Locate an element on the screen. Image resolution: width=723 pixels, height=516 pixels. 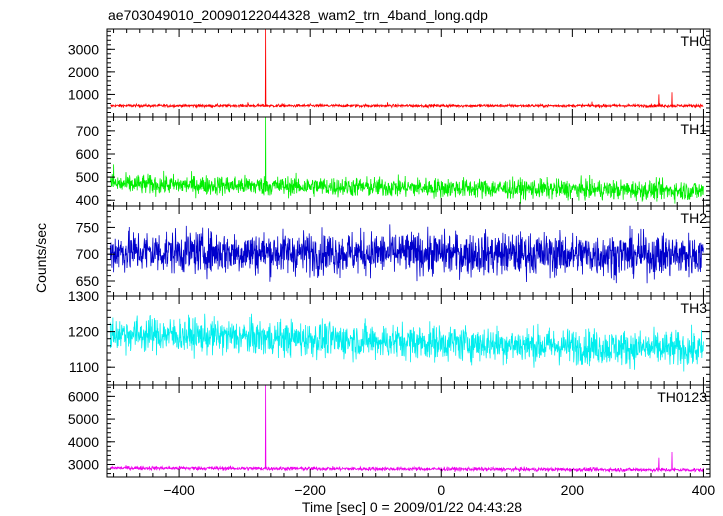
y-tick-label: 750 is located at coordinates (88, 227).